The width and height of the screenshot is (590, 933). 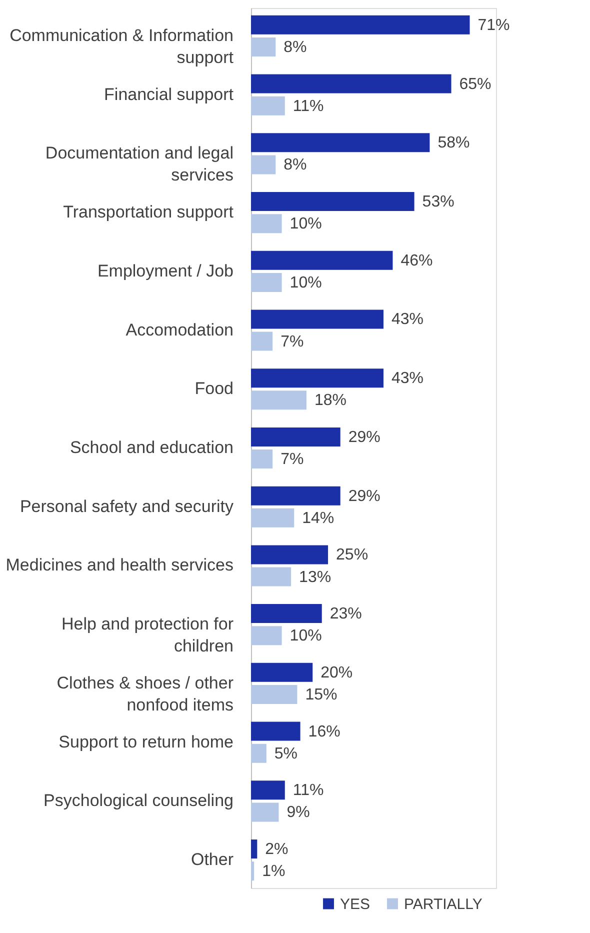 I want to click on data-label: 65%, so click(x=475, y=84).